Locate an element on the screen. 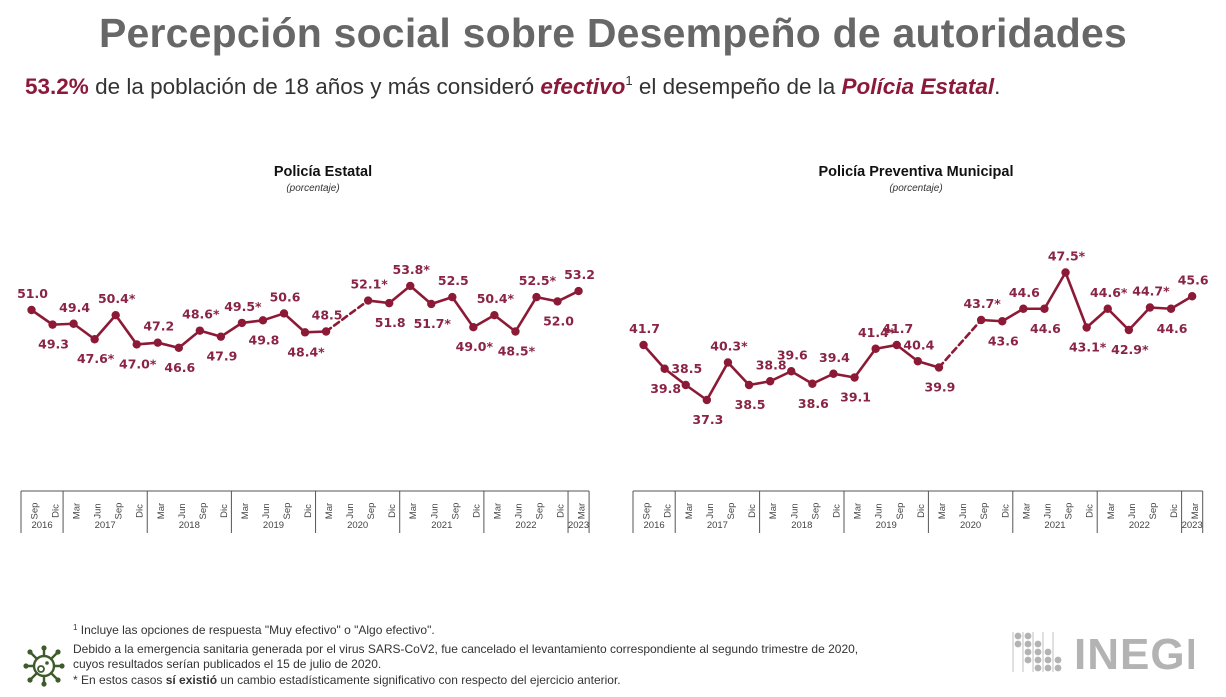 This screenshot has height=697, width=1226. data-label: 44.6 is located at coordinates (1045, 328).